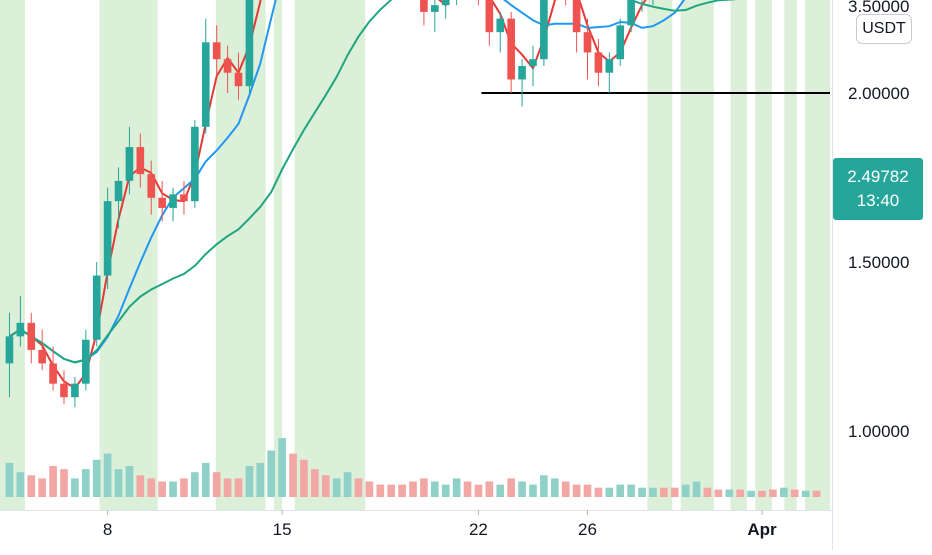  Describe the element at coordinates (413, 467) in the screenshot. I see `volume-bars` at that location.